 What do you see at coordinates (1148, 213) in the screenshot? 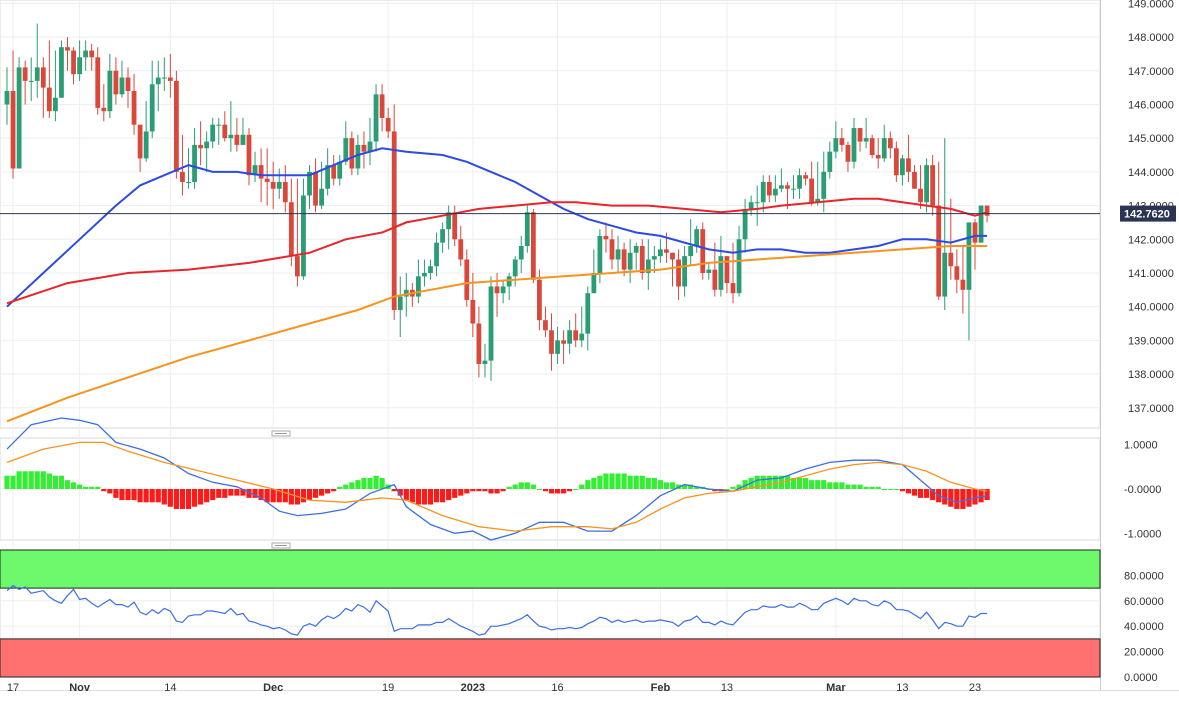
I see `last-price-box` at bounding box center [1148, 213].